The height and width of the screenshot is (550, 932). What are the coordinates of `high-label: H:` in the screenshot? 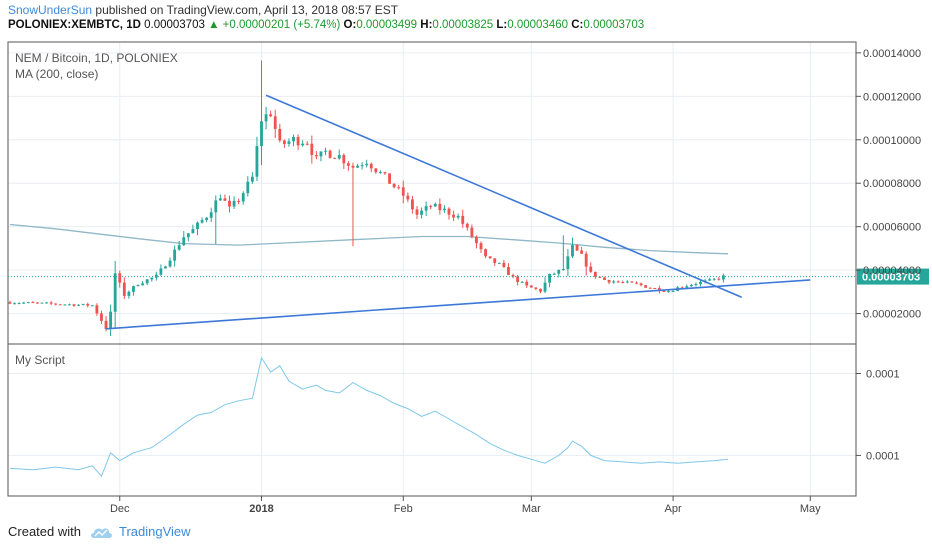 It's located at (426, 25).